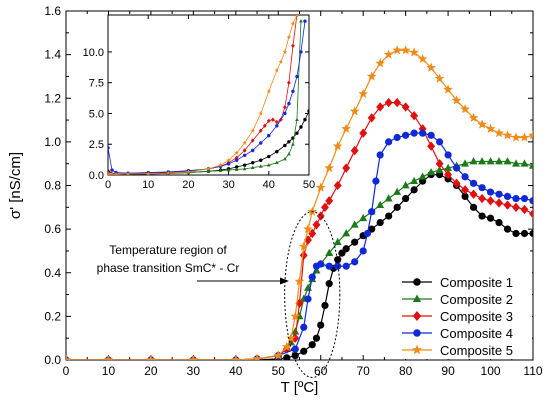 The height and width of the screenshot is (410, 550). I want to click on legend-item-composite-1: Composite 1, so click(457, 282).